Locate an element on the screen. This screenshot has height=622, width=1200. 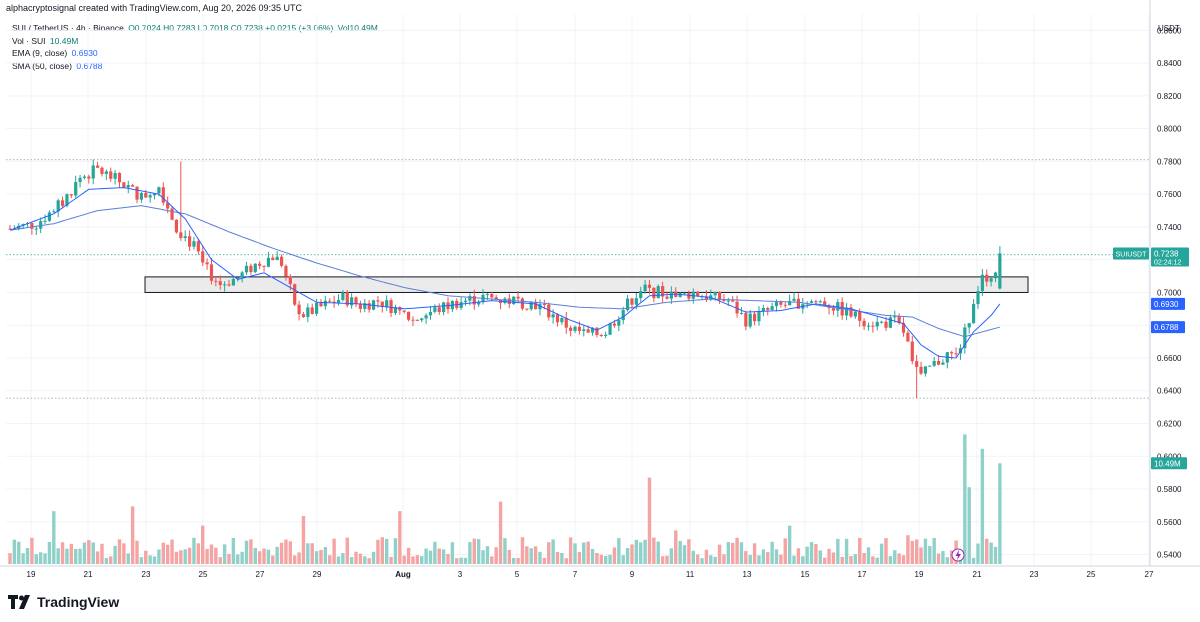
last-price-tag-bg is located at coordinates (1170, 257).